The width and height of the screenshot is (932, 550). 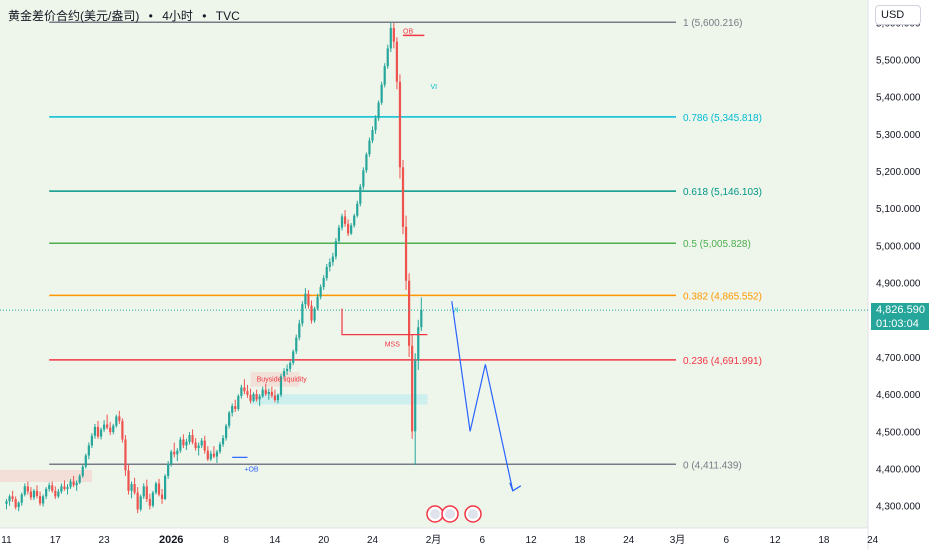 I want to click on price-tick-label: 4,900.000, so click(x=898, y=284).